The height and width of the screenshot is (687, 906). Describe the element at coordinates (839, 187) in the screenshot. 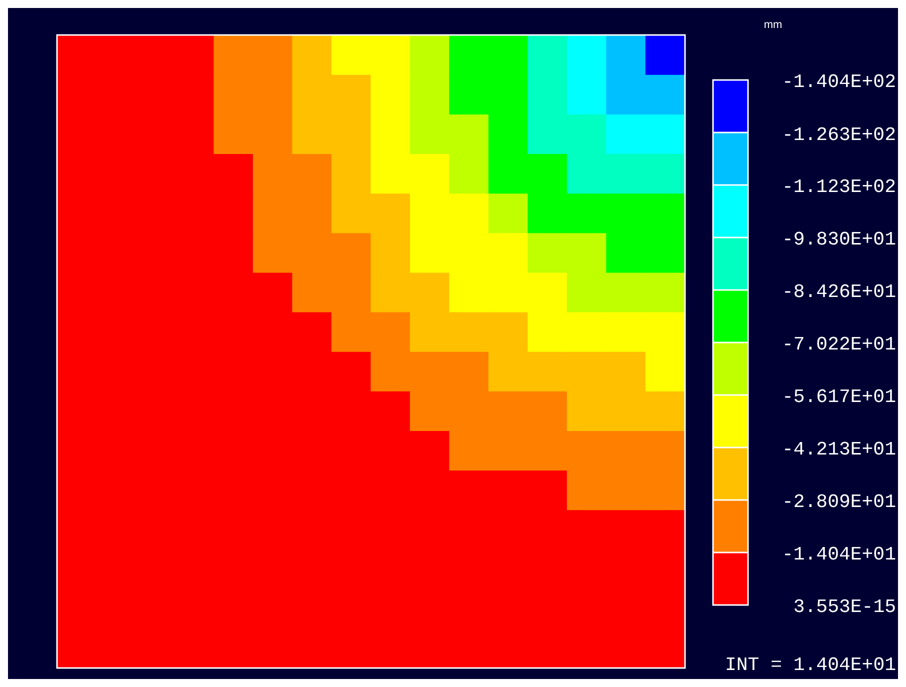

I see `color-bar-label: -1.123E+02` at that location.